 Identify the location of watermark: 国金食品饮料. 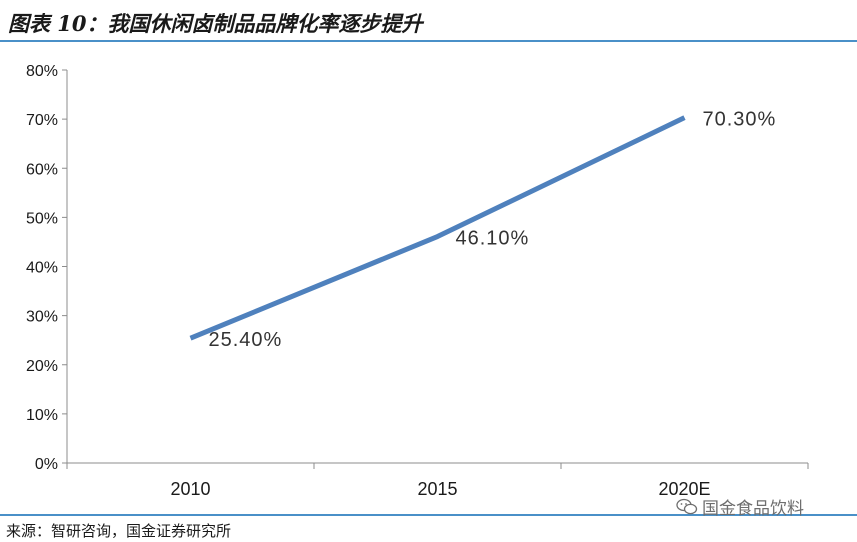
(740, 506).